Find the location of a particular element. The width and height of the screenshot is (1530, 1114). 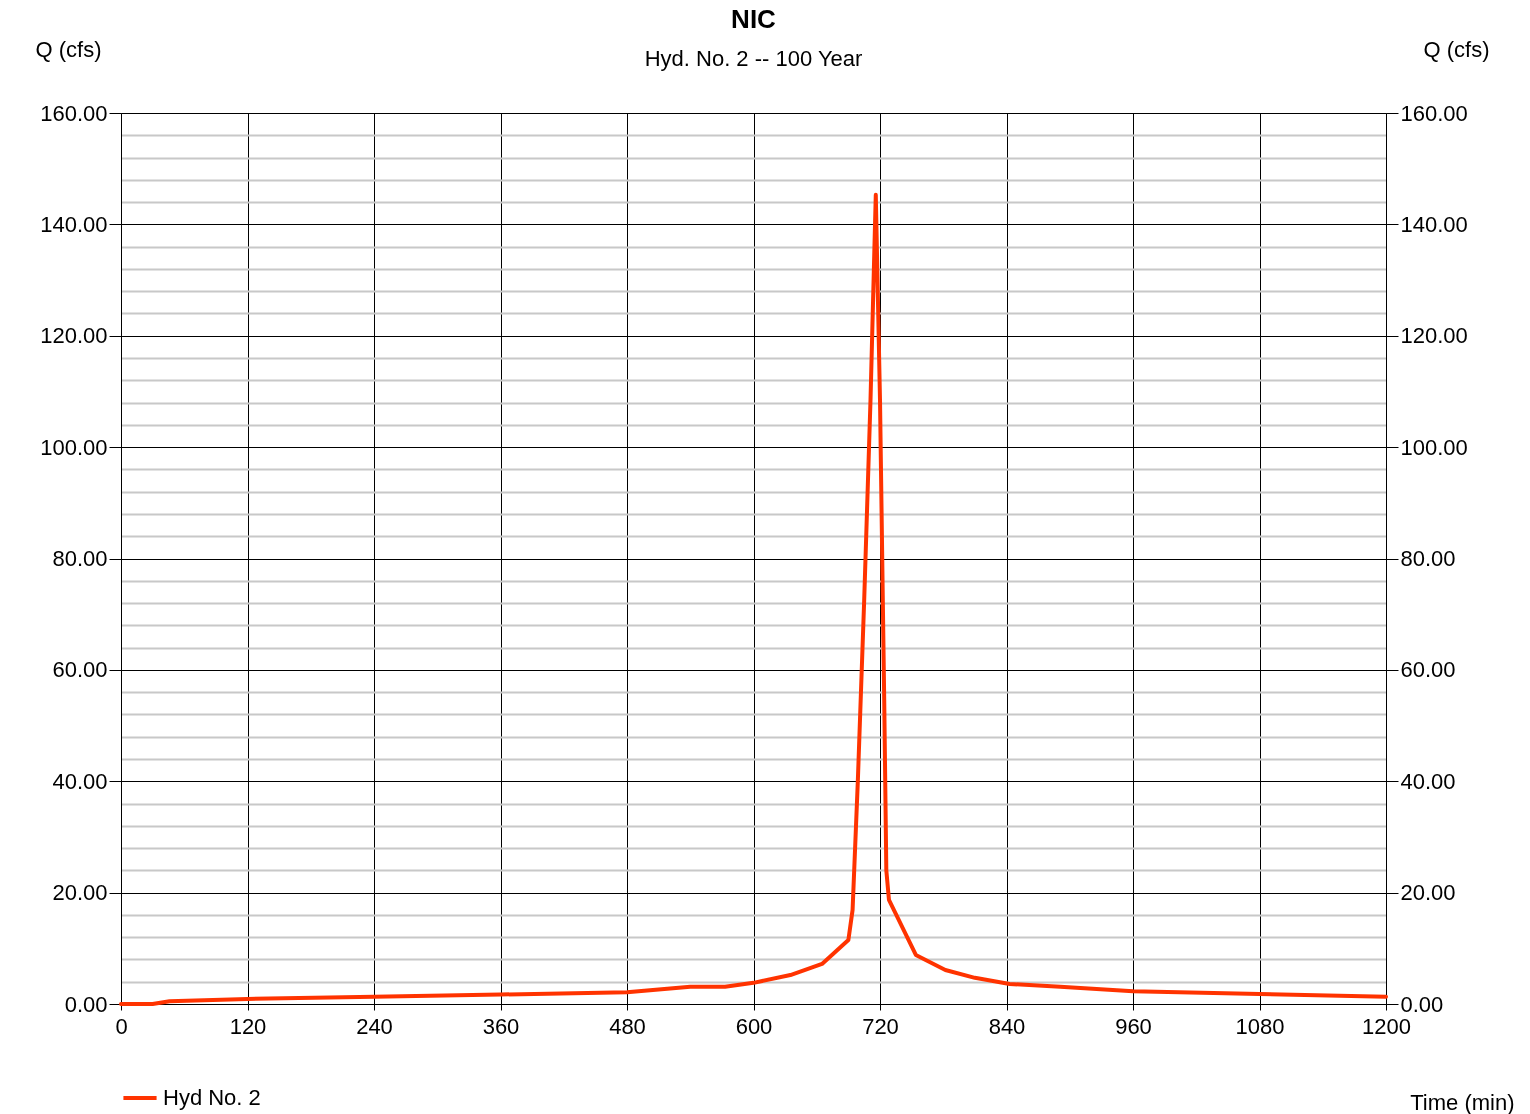

x-tick-label: 1080 is located at coordinates (1260, 1026).